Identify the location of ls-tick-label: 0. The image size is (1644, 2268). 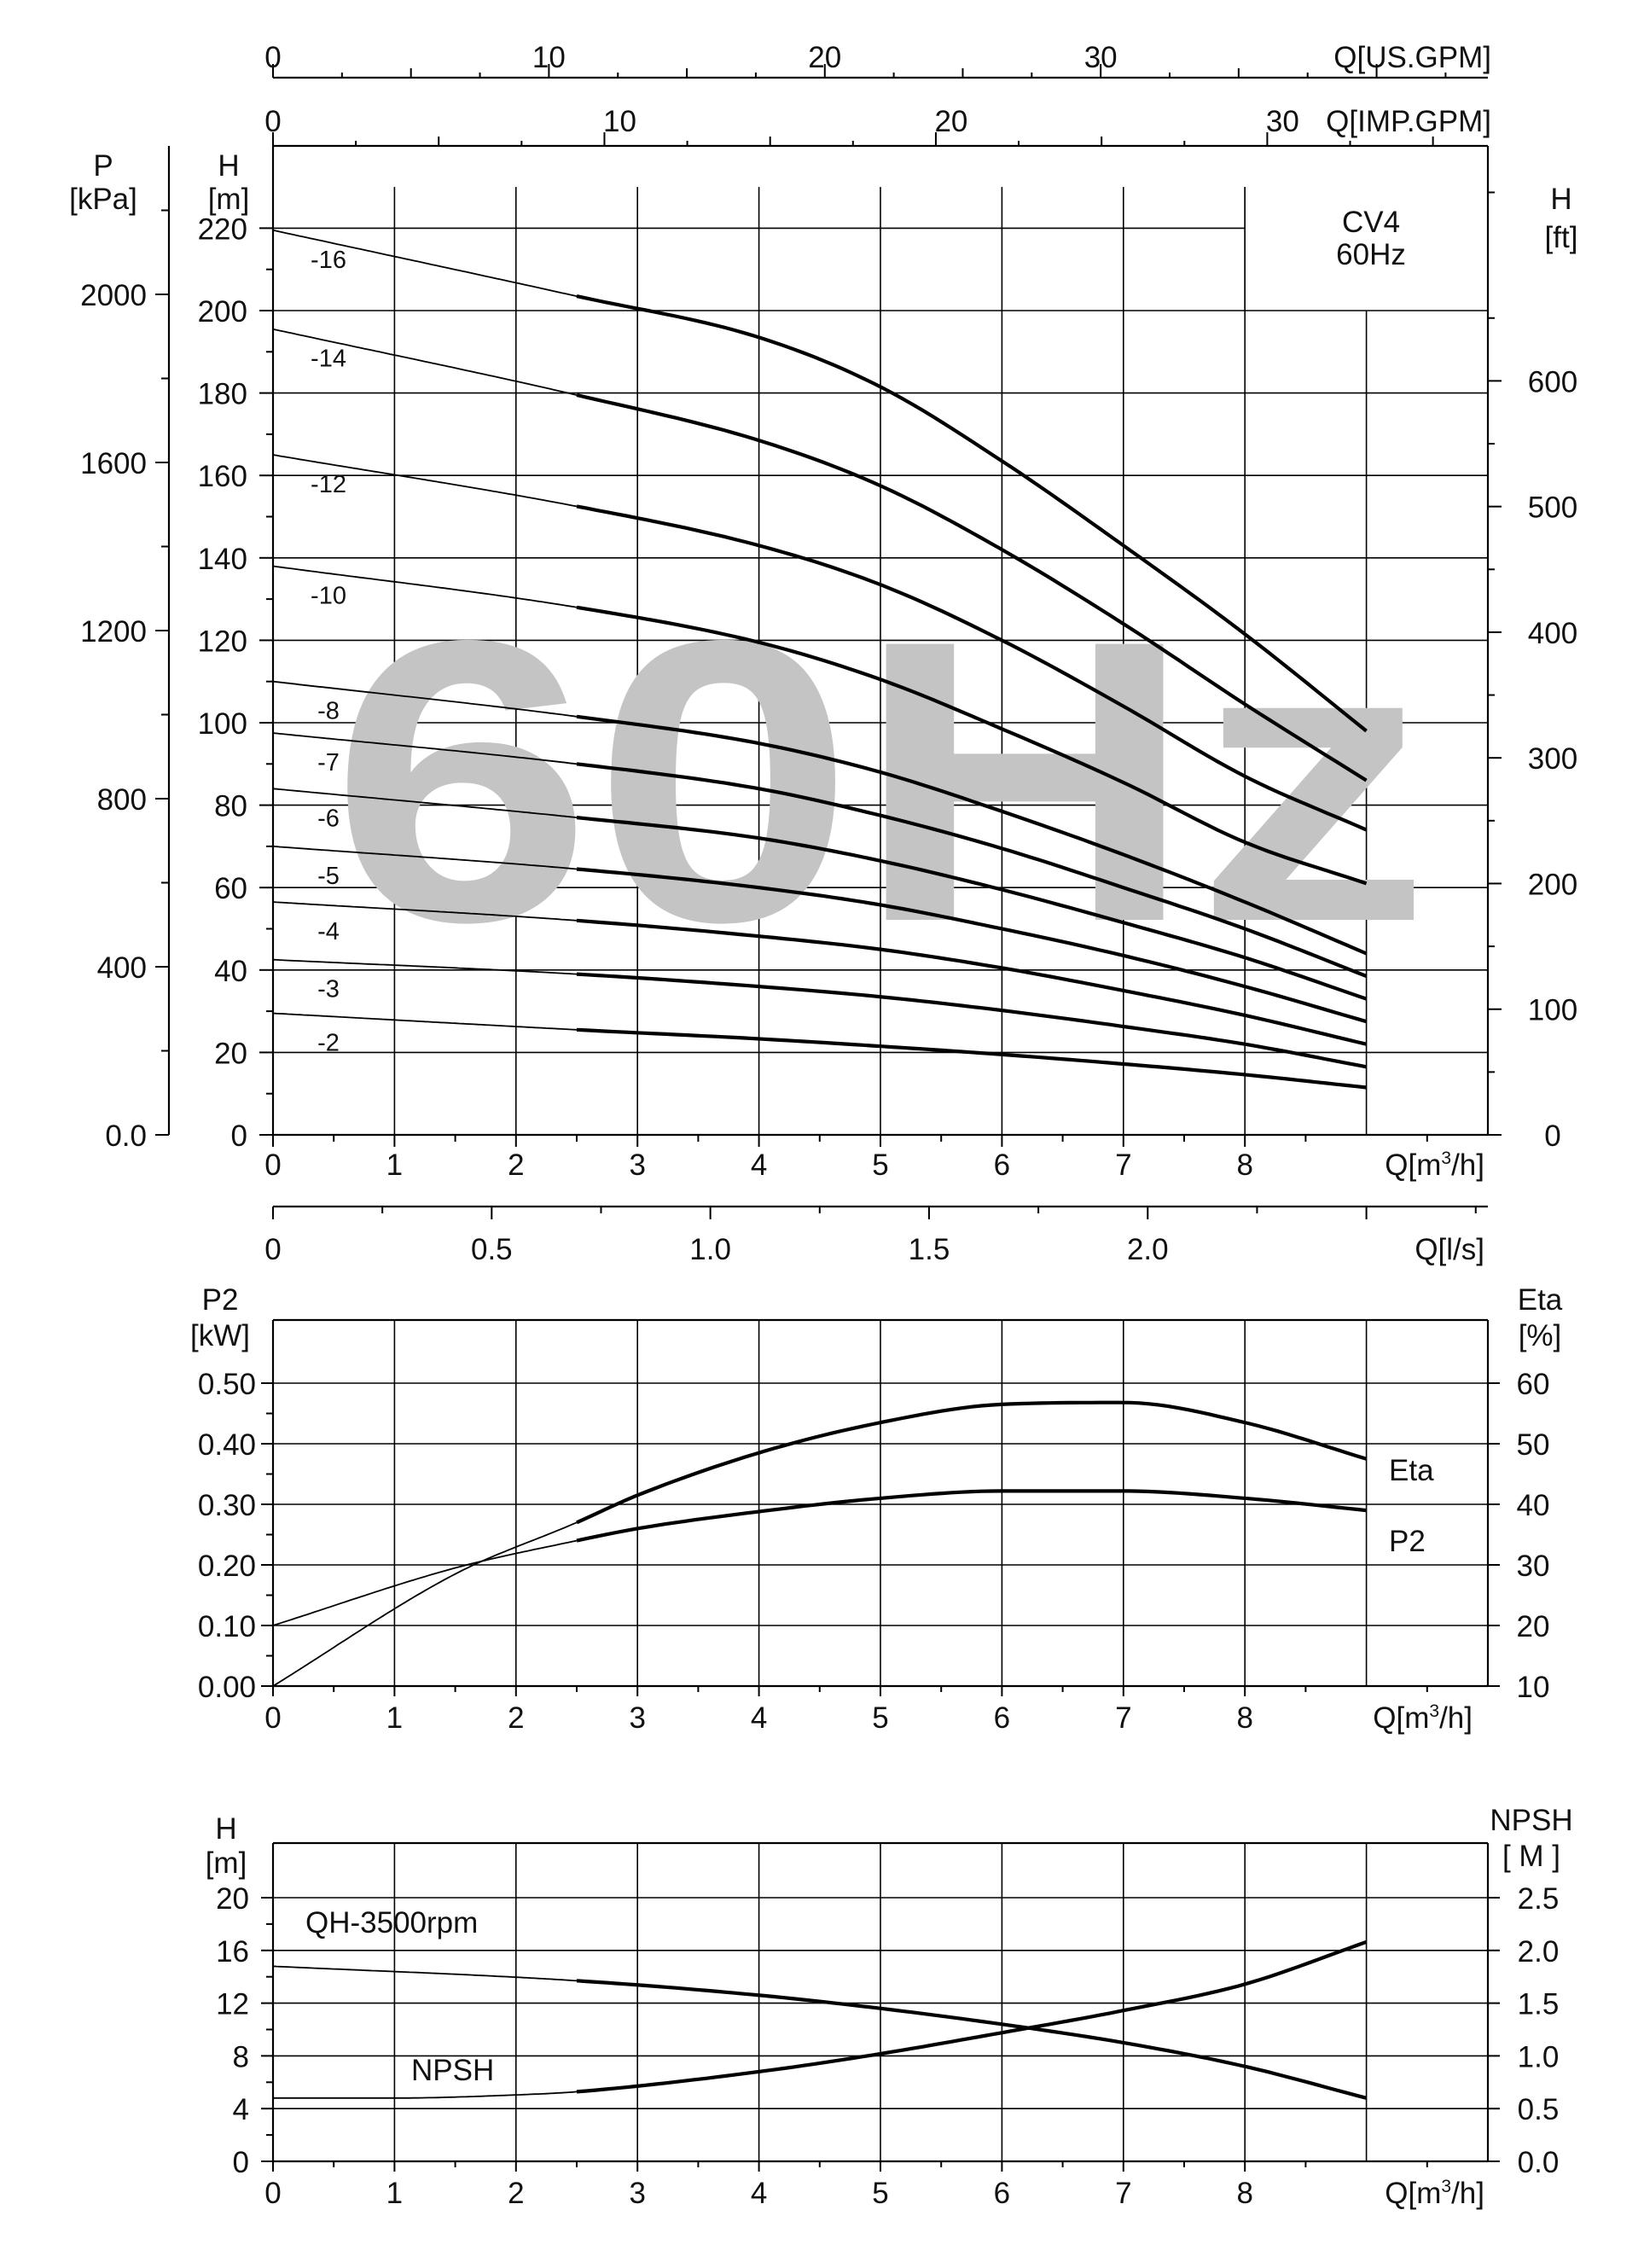
(273, 1249).